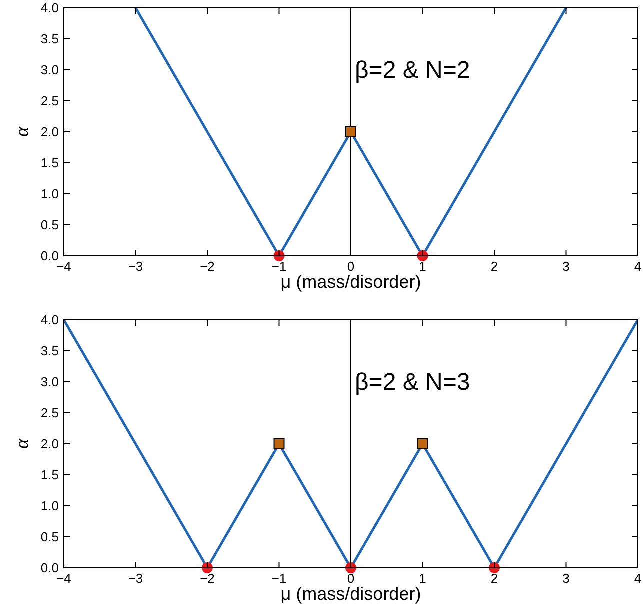 The height and width of the screenshot is (613, 643). What do you see at coordinates (412, 382) in the screenshot?
I see `annotation: β=2 & N=3` at bounding box center [412, 382].